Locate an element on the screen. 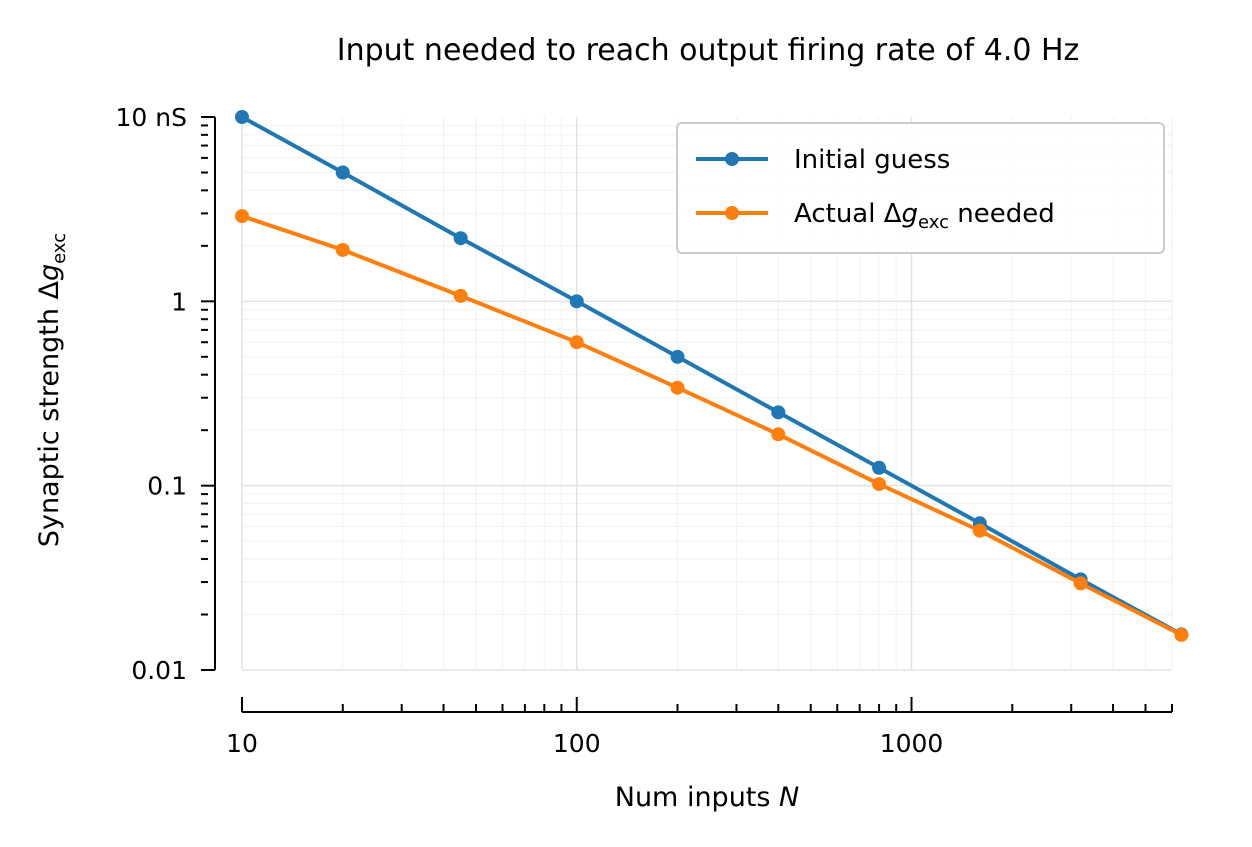 The height and width of the screenshot is (847, 1252). x-axis: 10 100 1000 is located at coordinates (699, 727).